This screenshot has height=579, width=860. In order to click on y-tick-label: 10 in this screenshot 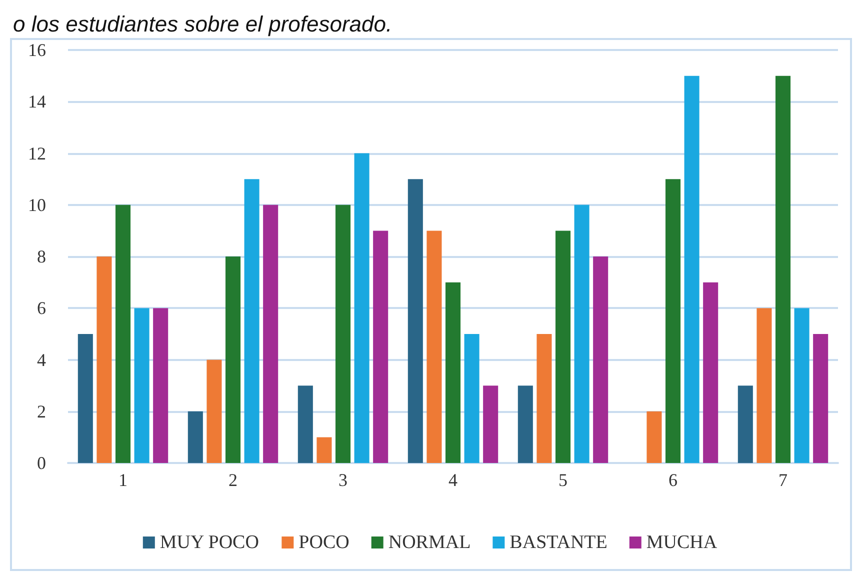, I will do `click(37, 204)`.